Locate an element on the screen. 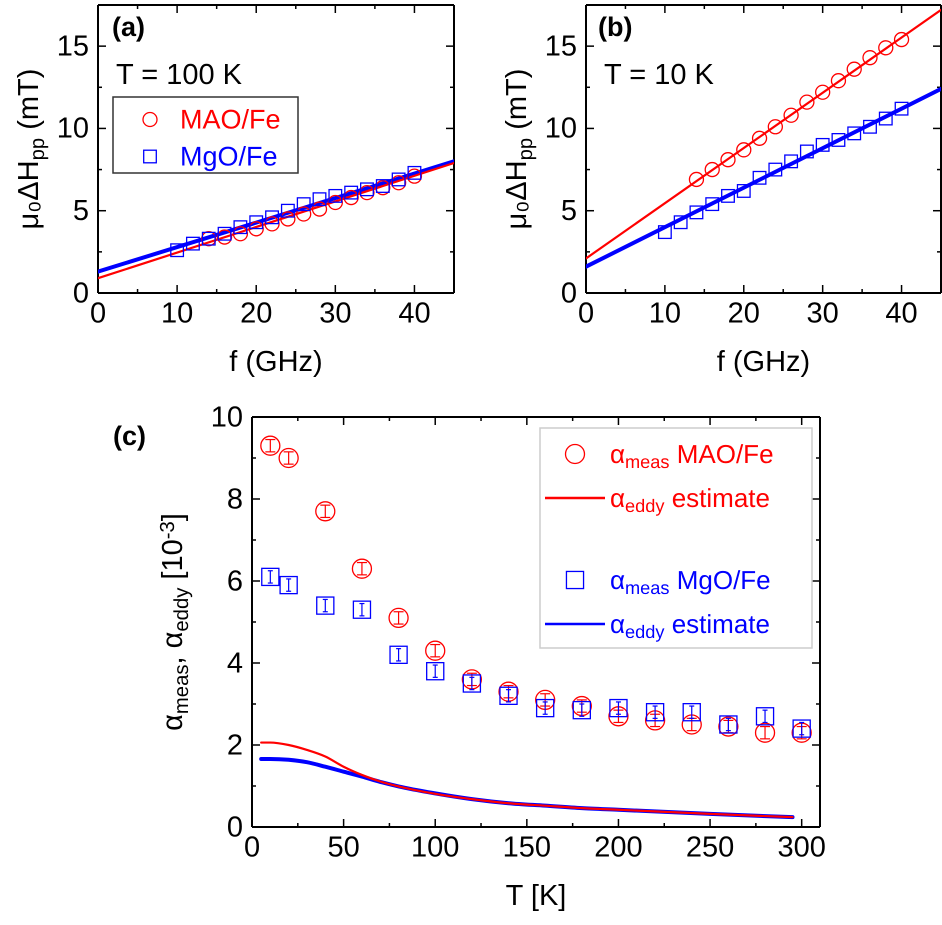  x-axis-title: f (GHz) is located at coordinates (276, 362).